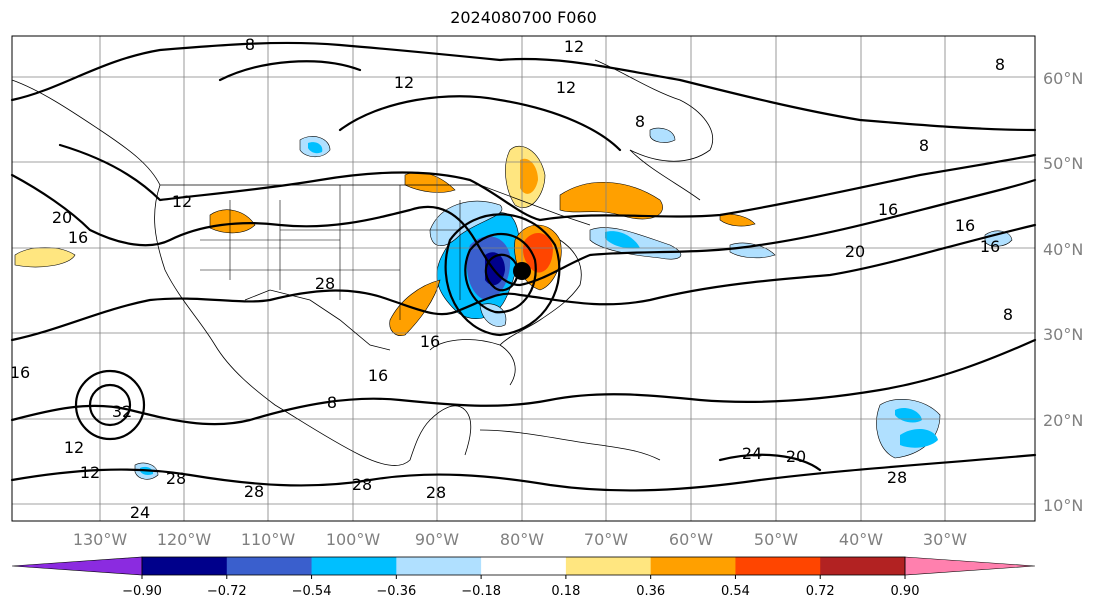  Describe the element at coordinates (268, 539) in the screenshot. I see `lon-label-110w: 110°W` at that location.